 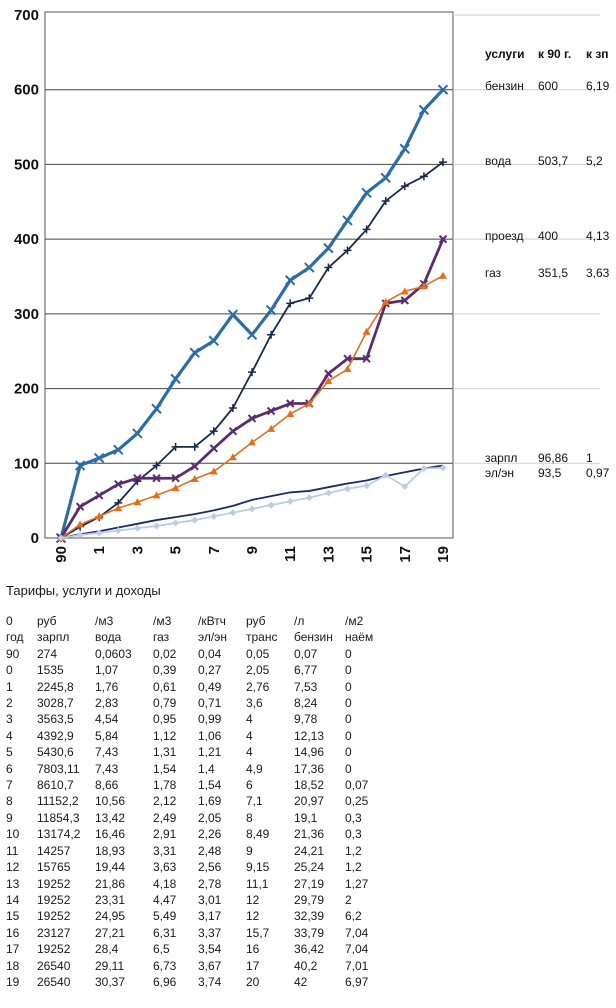 I want to click on y-tick-label: 0, so click(x=35, y=538).